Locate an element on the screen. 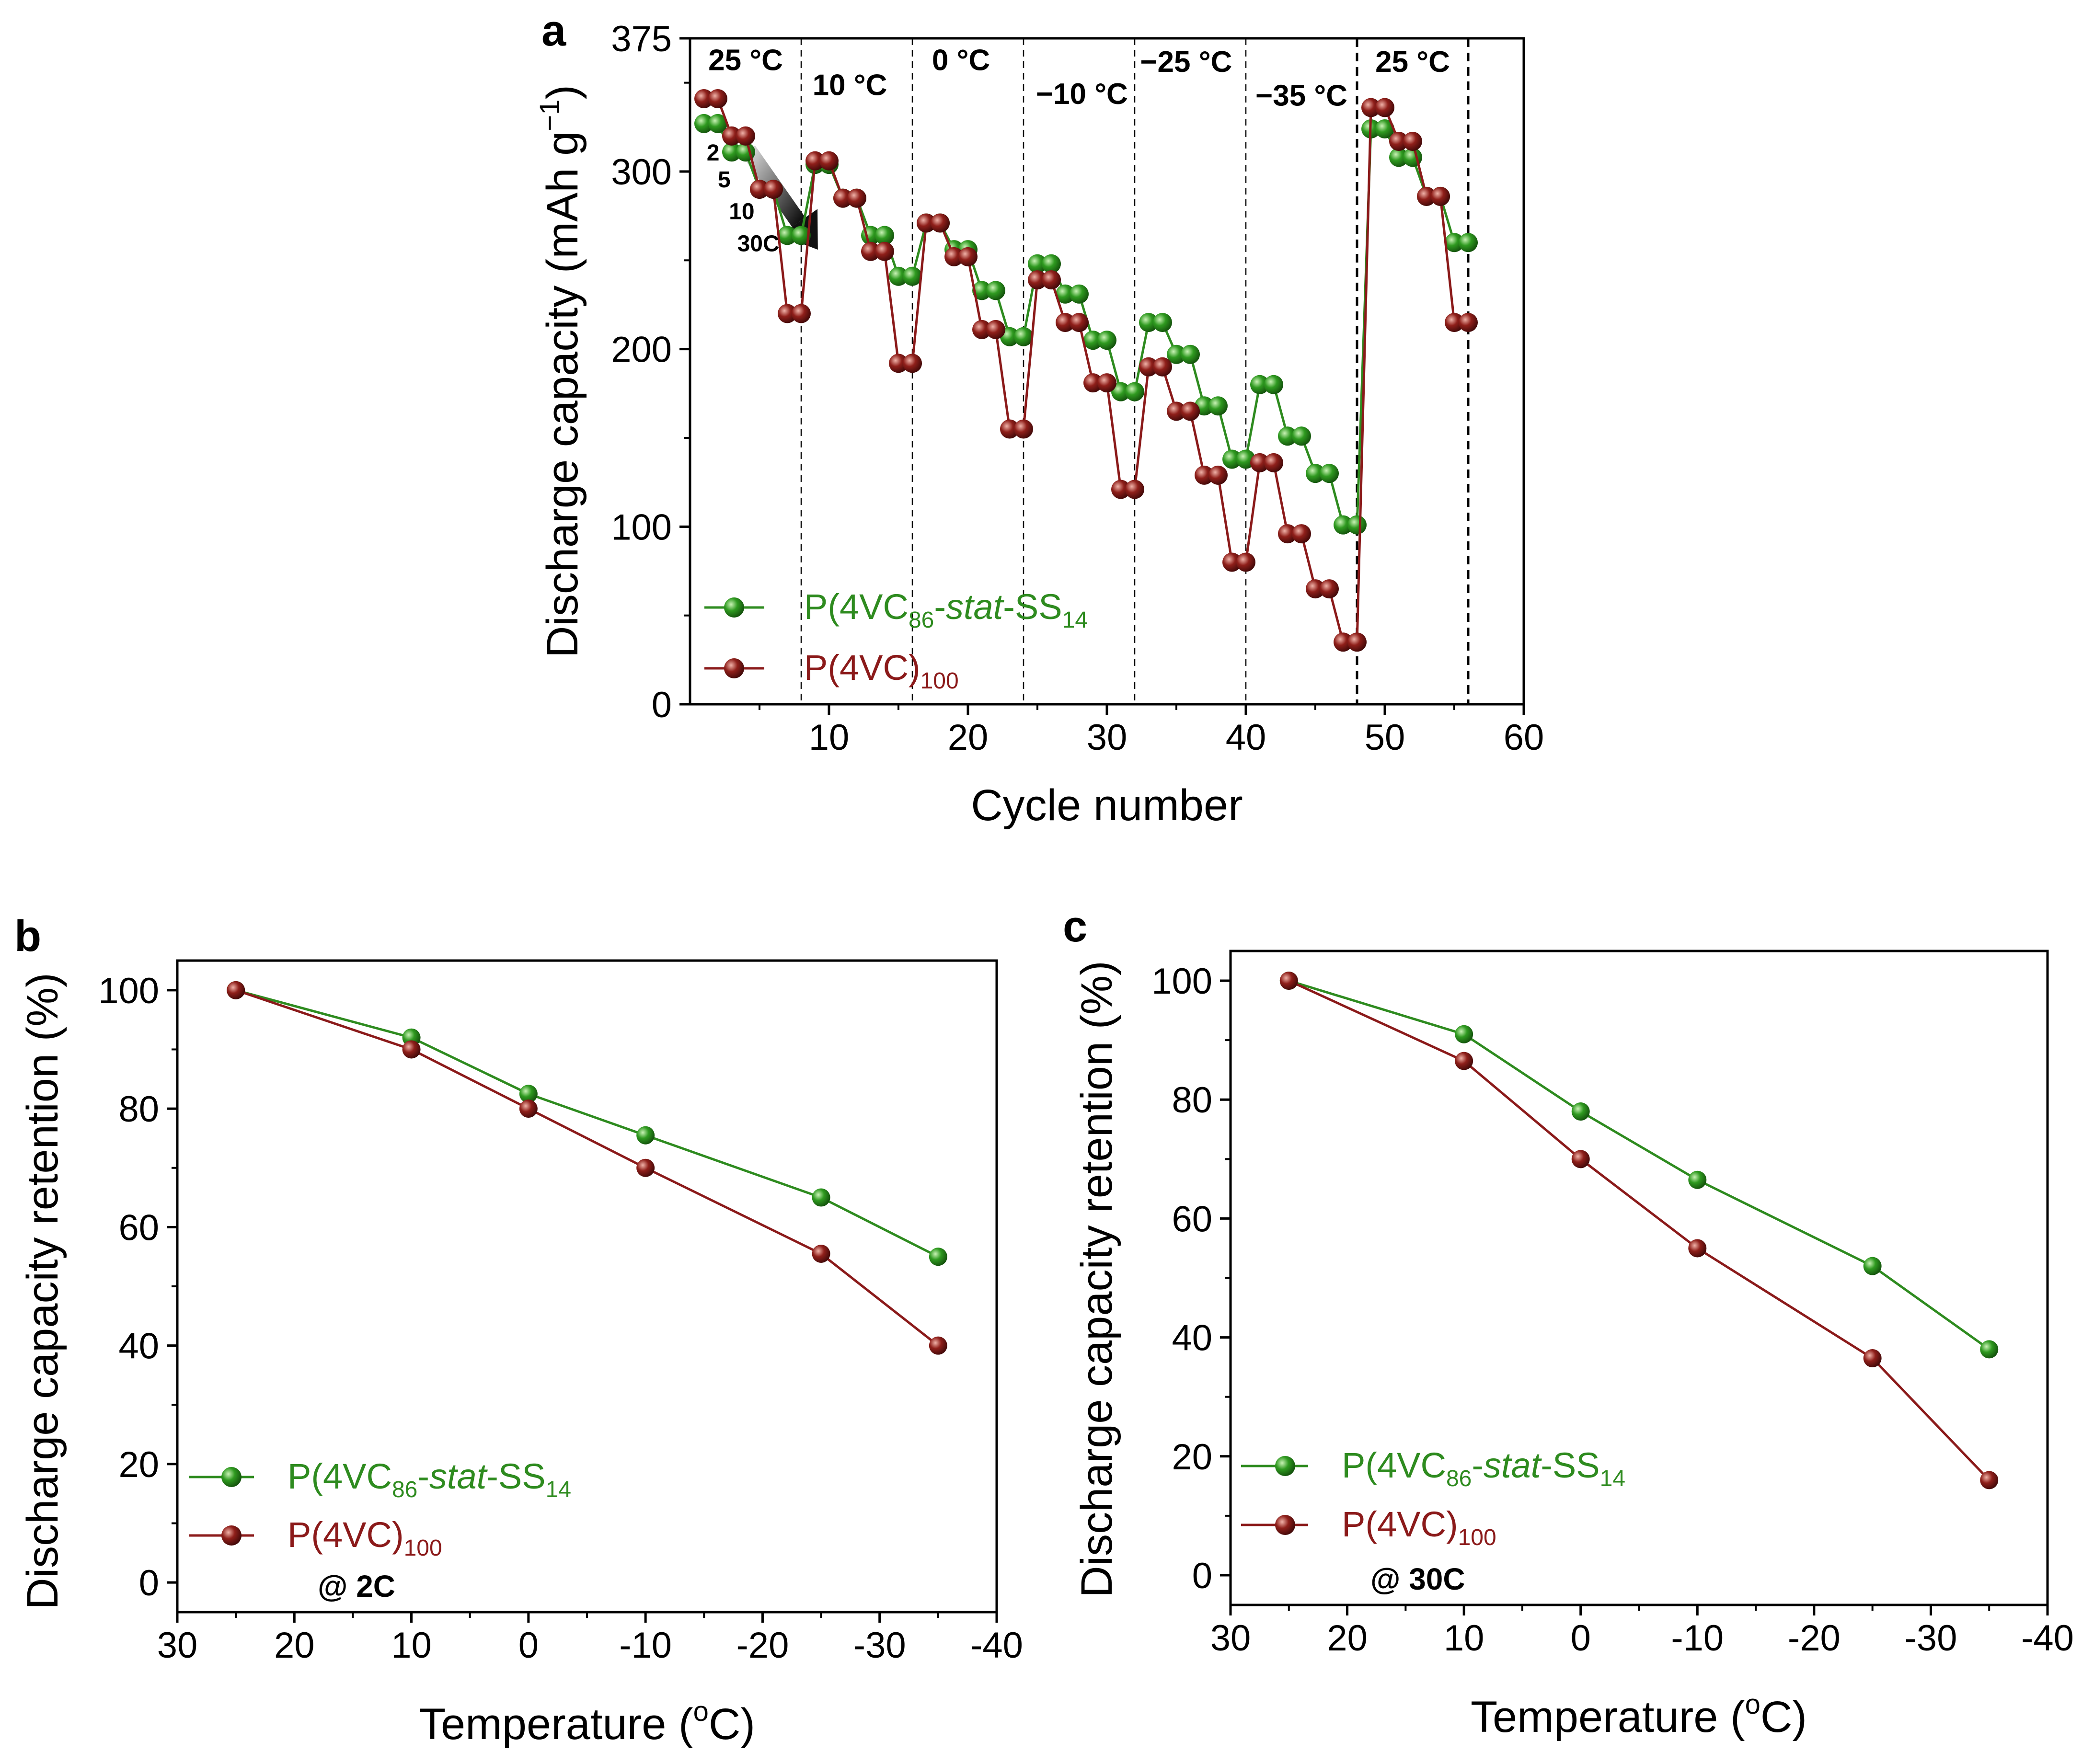 The height and width of the screenshot is (1764, 2094). legend-c-green-italic: stat is located at coordinates (1513, 1465).